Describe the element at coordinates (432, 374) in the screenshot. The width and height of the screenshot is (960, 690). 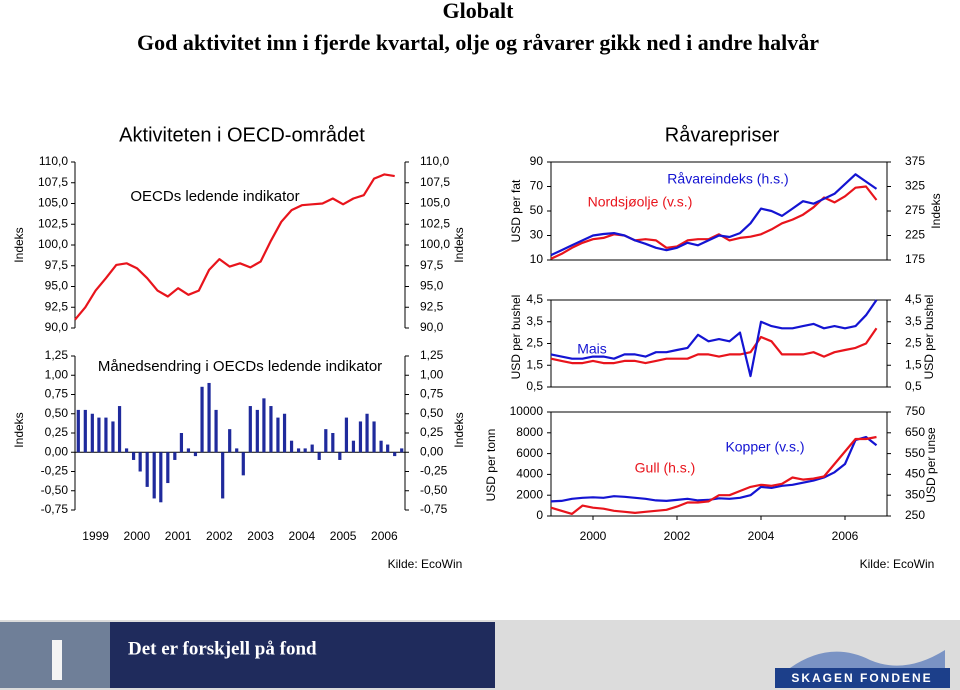
I see `y2-tick-label: 1,00` at that location.